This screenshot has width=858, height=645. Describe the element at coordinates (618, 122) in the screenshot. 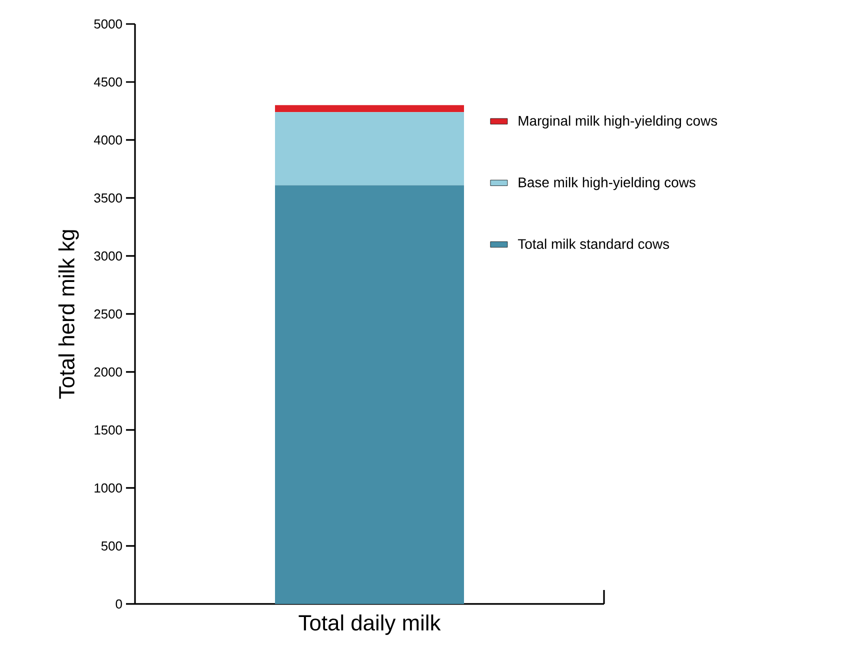

I see `legend-label: Marginal milk high-yielding cows` at that location.